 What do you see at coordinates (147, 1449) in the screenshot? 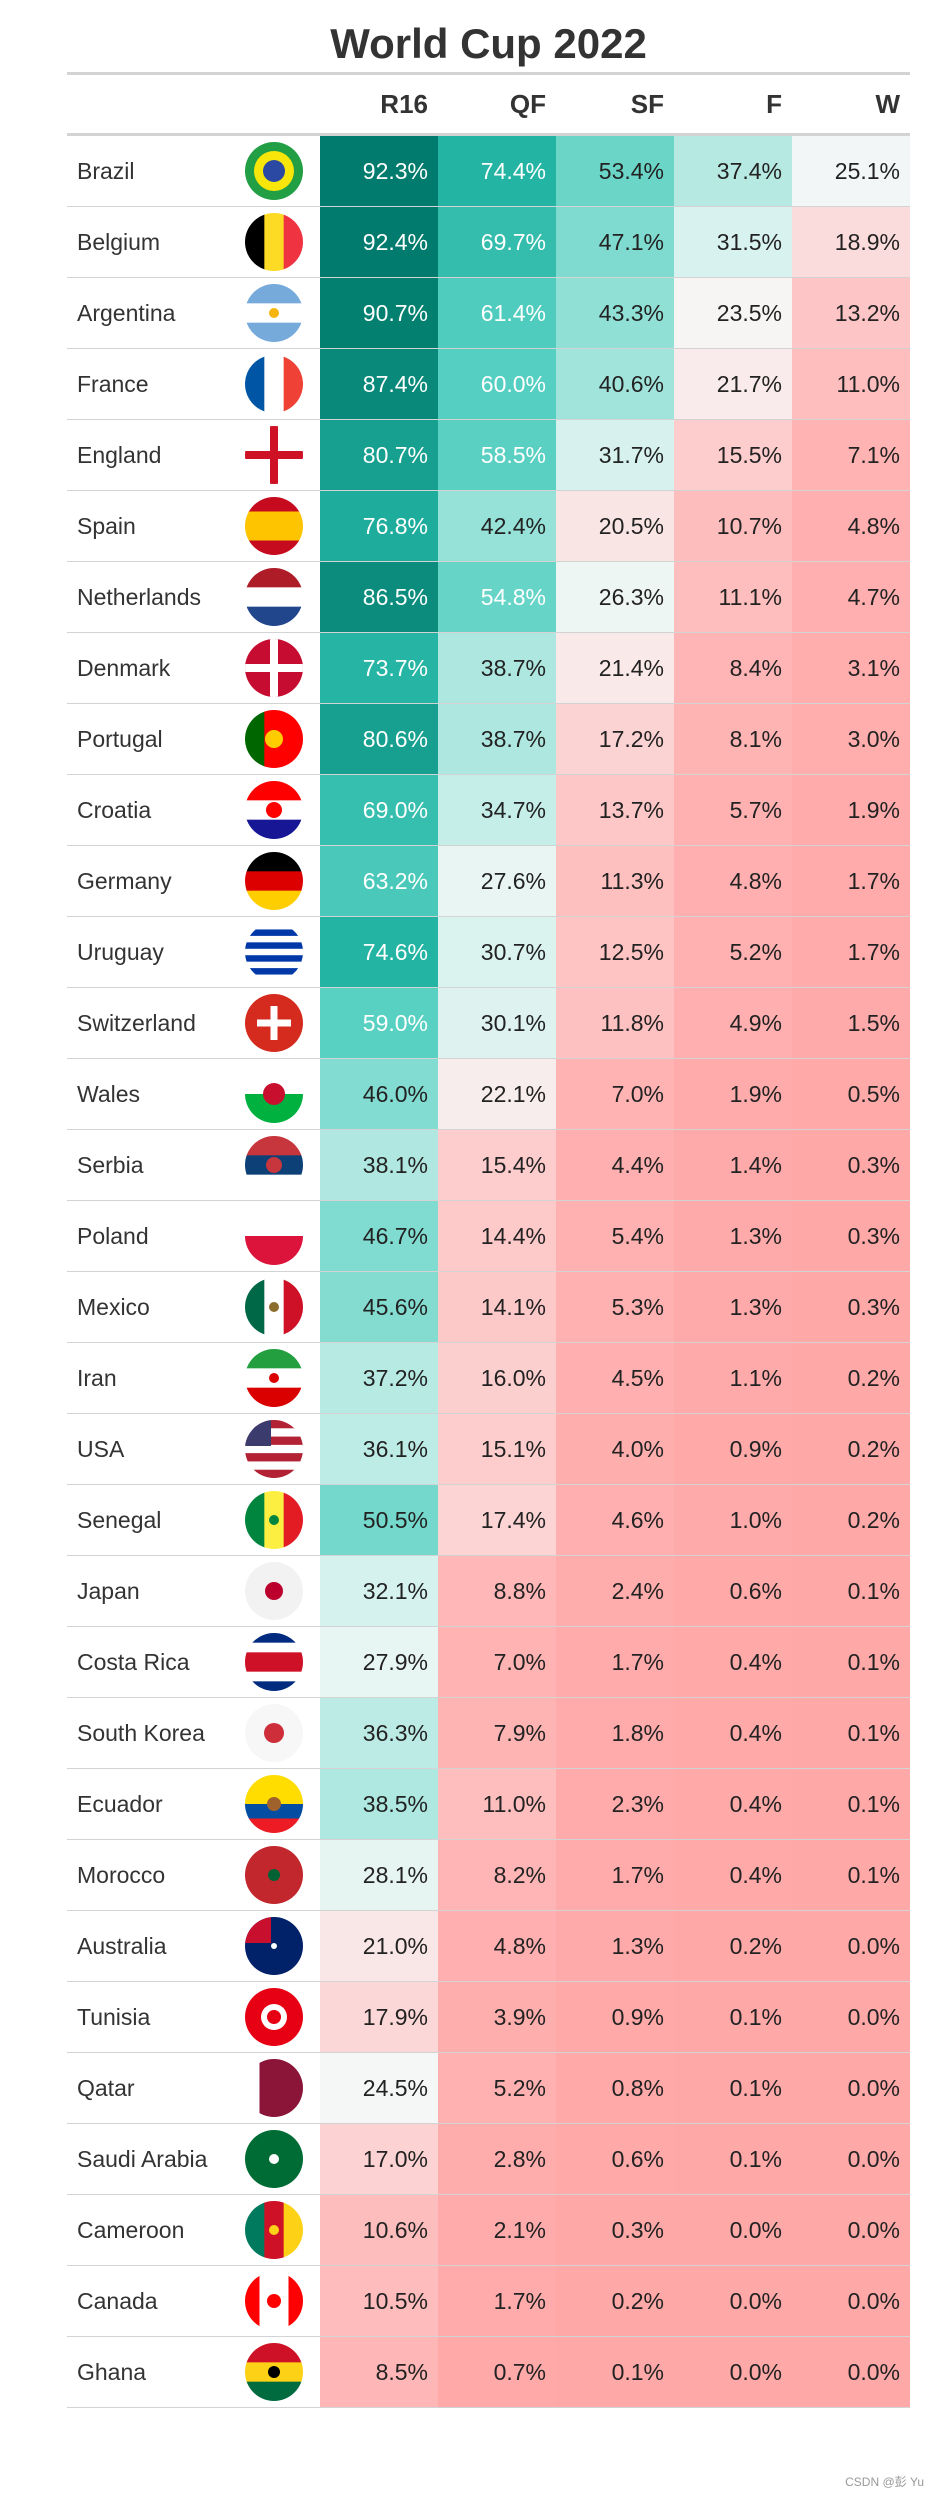
I see `country-cell: USA` at bounding box center [147, 1449].